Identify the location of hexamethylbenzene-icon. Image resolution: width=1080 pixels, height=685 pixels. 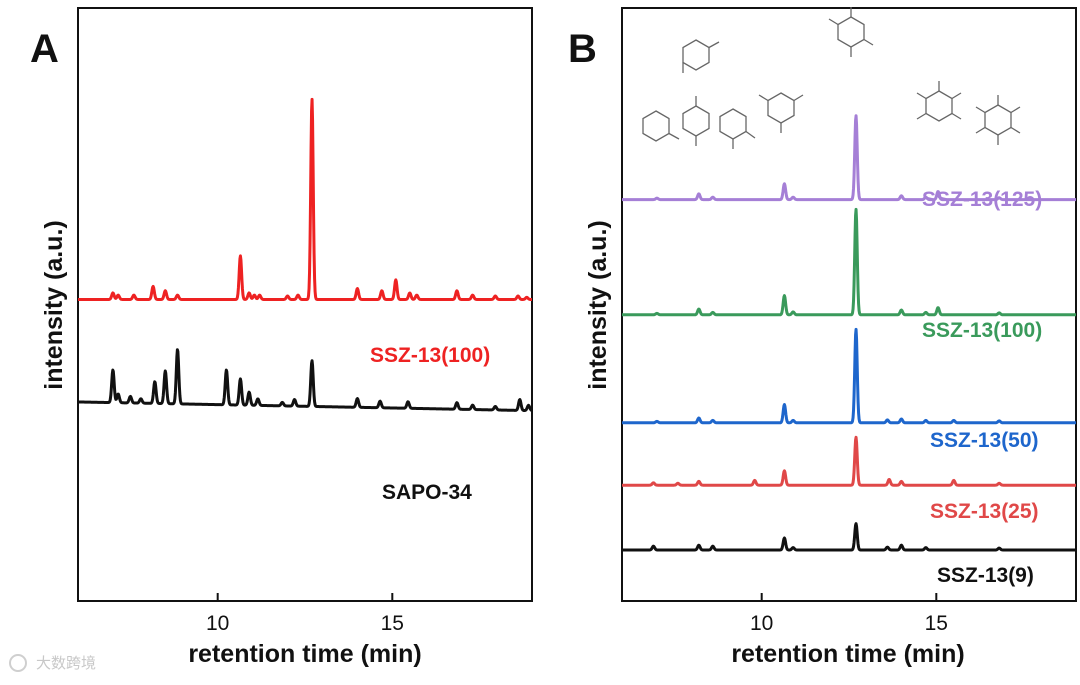
(998, 120).